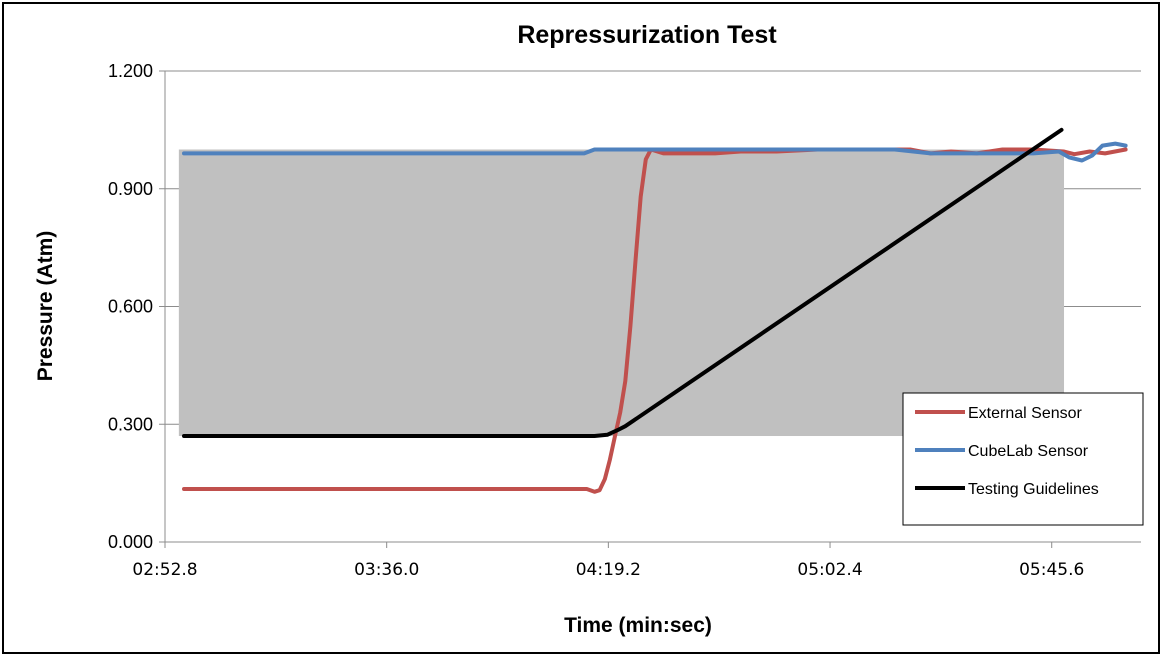 This screenshot has width=1162, height=655. I want to click on x-tick-label-3: 05:02.4, so click(829, 570).